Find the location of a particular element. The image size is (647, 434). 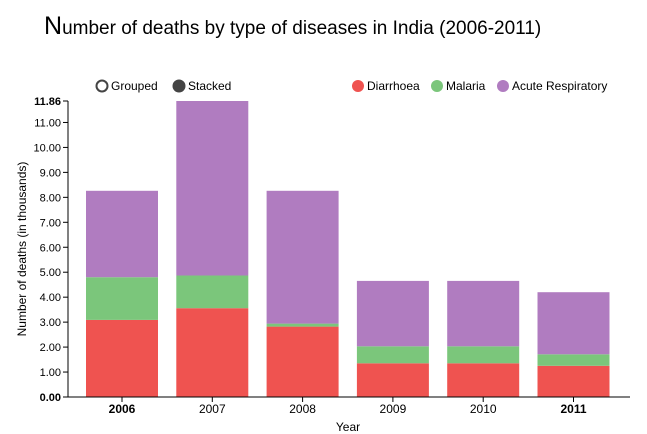

y-tick-label: 0.00 is located at coordinates (50, 398).